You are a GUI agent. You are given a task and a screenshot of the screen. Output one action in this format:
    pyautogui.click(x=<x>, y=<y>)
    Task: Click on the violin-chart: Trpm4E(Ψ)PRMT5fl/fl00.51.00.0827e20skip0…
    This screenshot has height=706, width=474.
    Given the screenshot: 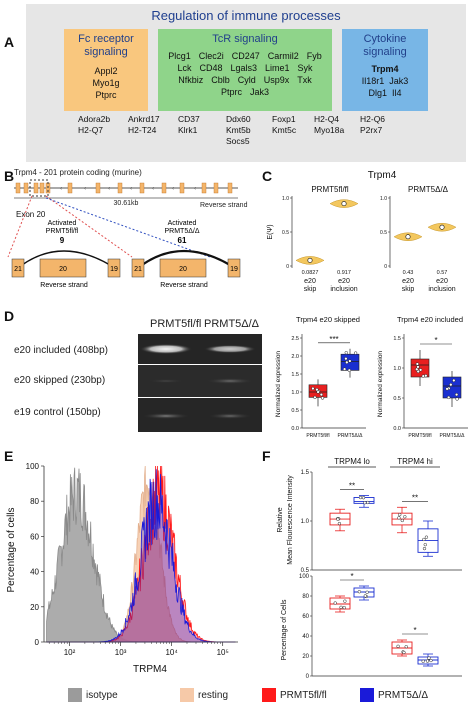 What is the action you would take?
    pyautogui.click(x=362, y=231)
    